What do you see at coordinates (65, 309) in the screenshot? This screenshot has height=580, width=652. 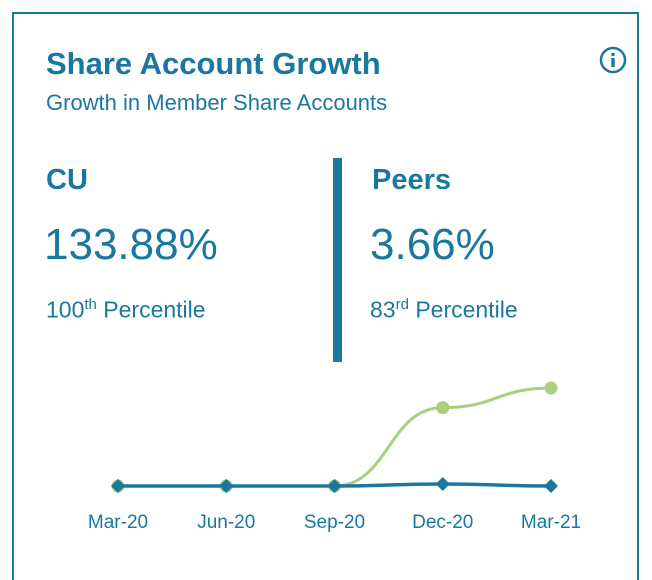 I see `rank: 100` at bounding box center [65, 309].